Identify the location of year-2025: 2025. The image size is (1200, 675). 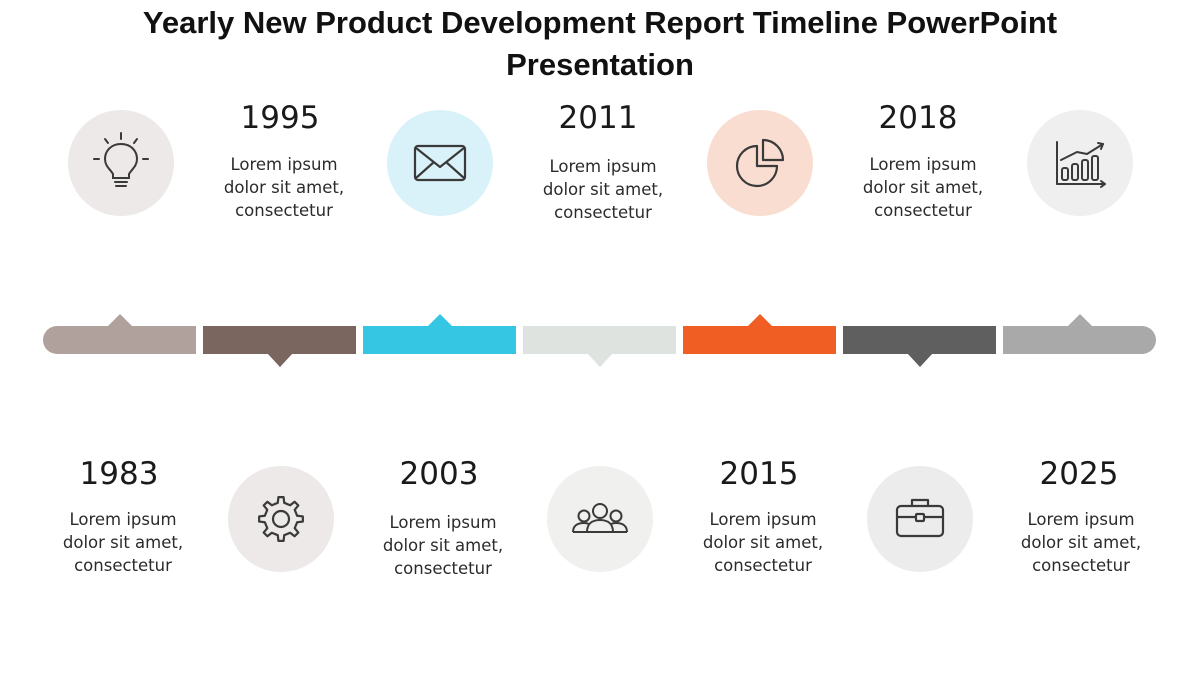
(1079, 474).